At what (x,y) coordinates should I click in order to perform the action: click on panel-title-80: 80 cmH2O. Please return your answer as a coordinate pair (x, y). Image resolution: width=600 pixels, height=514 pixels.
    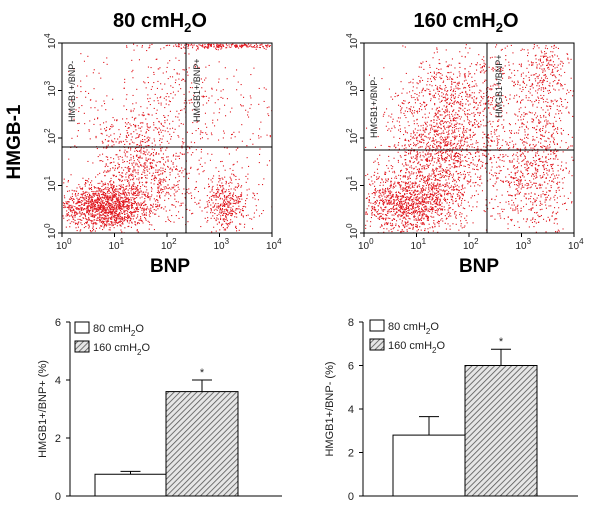
    Looking at the image, I should click on (160, 22).